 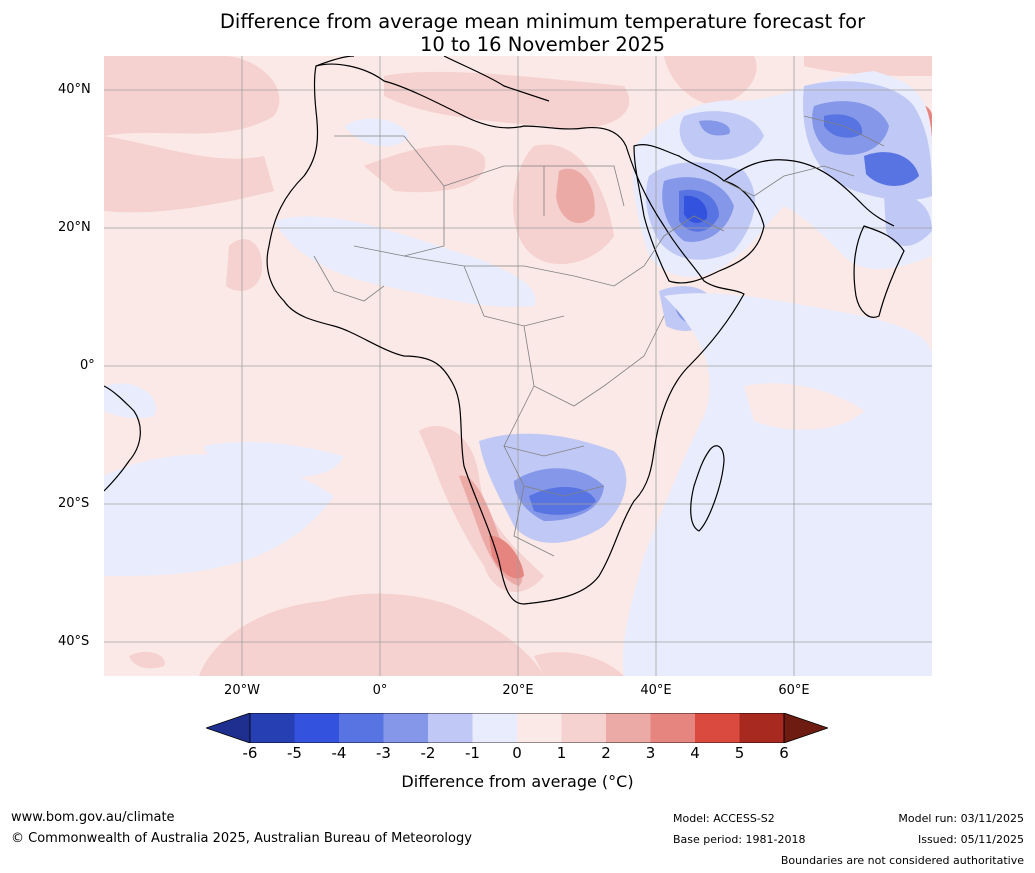 I want to click on legend-tick: -1, so click(x=472, y=753).